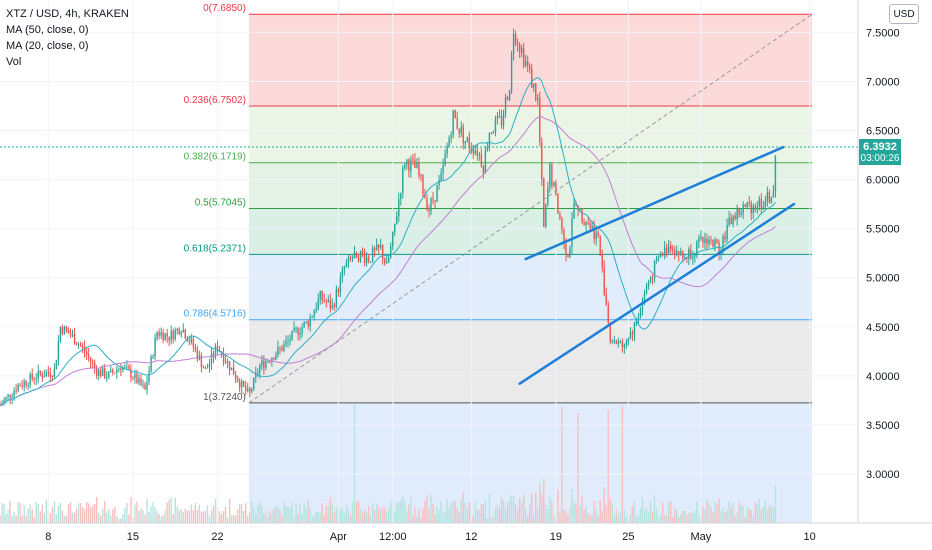  What do you see at coordinates (14, 62) in the screenshot?
I see `volume-legend: Vol` at bounding box center [14, 62].